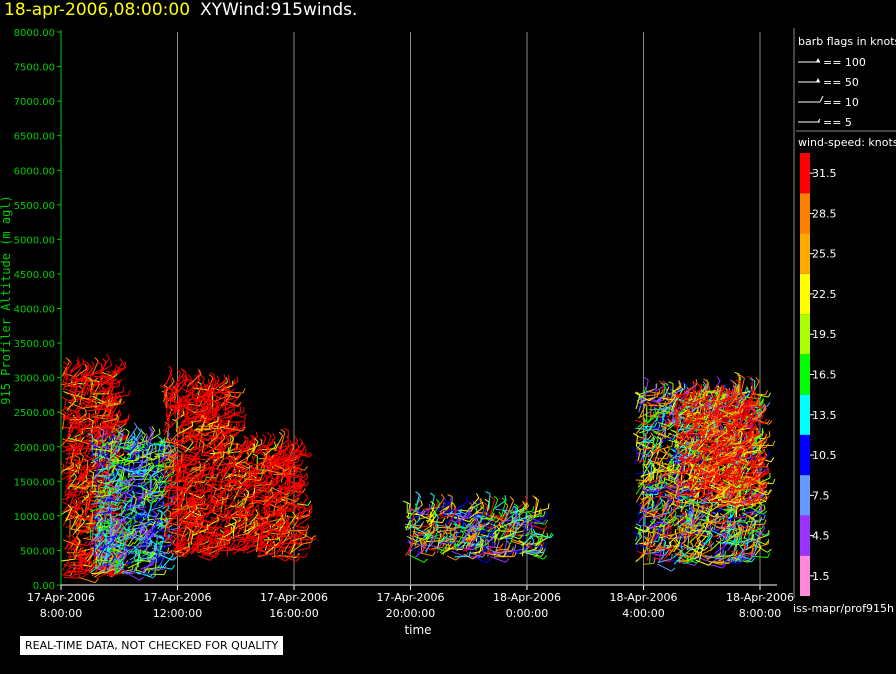 The height and width of the screenshot is (674, 896). Describe the element at coordinates (44, 586) in the screenshot. I see `y-tick-label: 0.00` at that location.